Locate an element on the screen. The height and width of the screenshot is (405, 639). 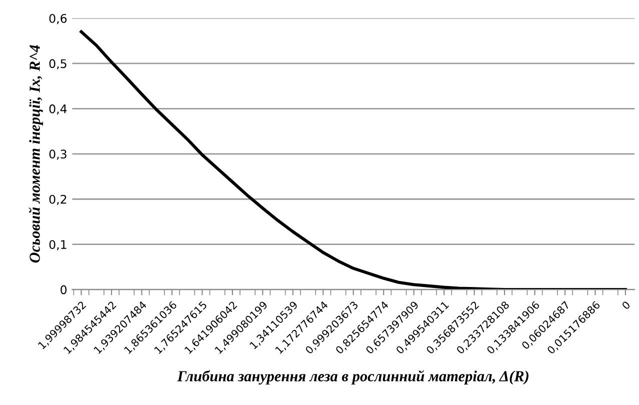
y-axis-title: Осьовий момент інерції, Ix, R^4 is located at coordinates (36, 154).